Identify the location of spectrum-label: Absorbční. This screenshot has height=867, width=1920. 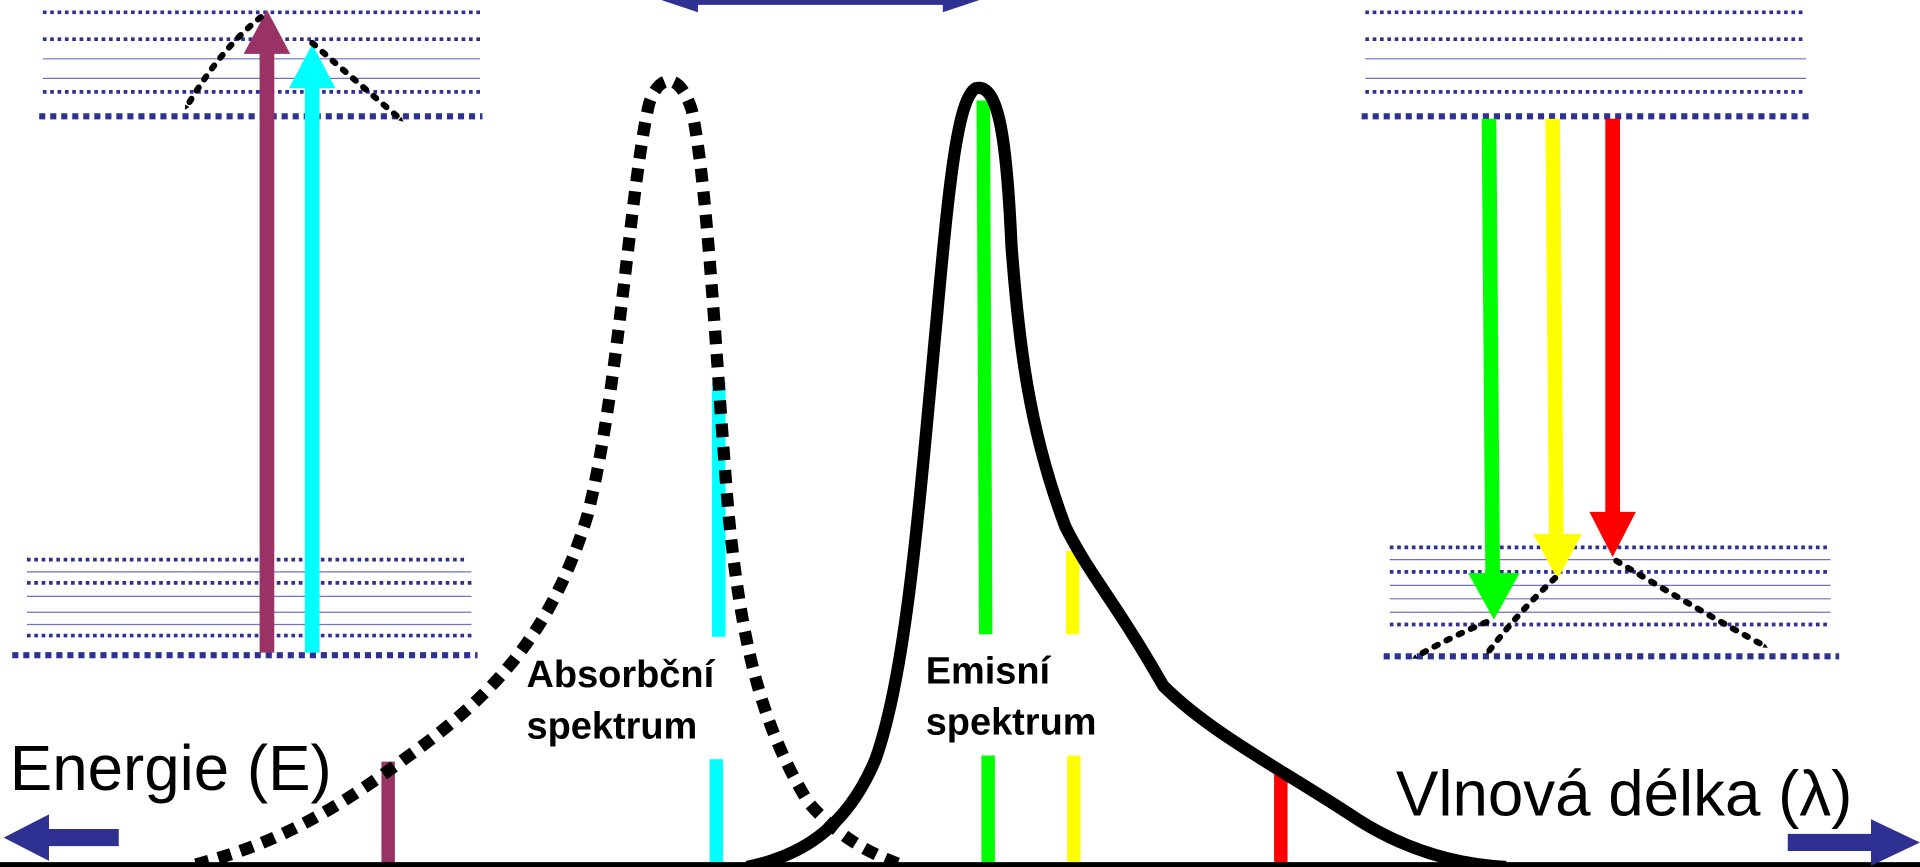
(621, 675).